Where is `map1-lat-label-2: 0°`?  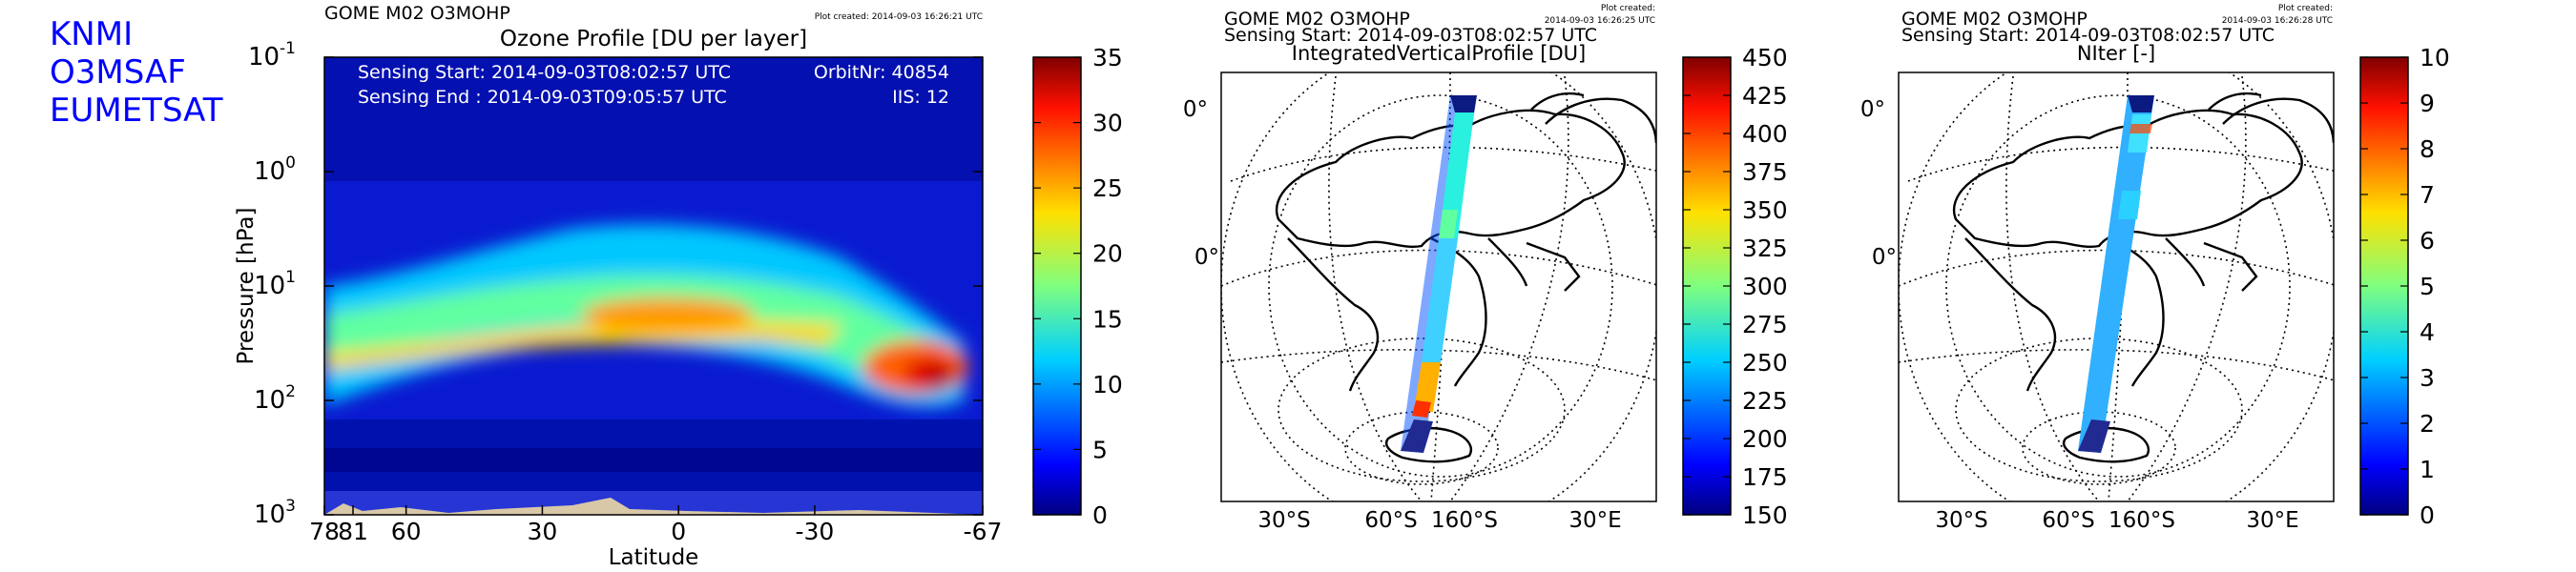 map1-lat-label-2: 0° is located at coordinates (1207, 257).